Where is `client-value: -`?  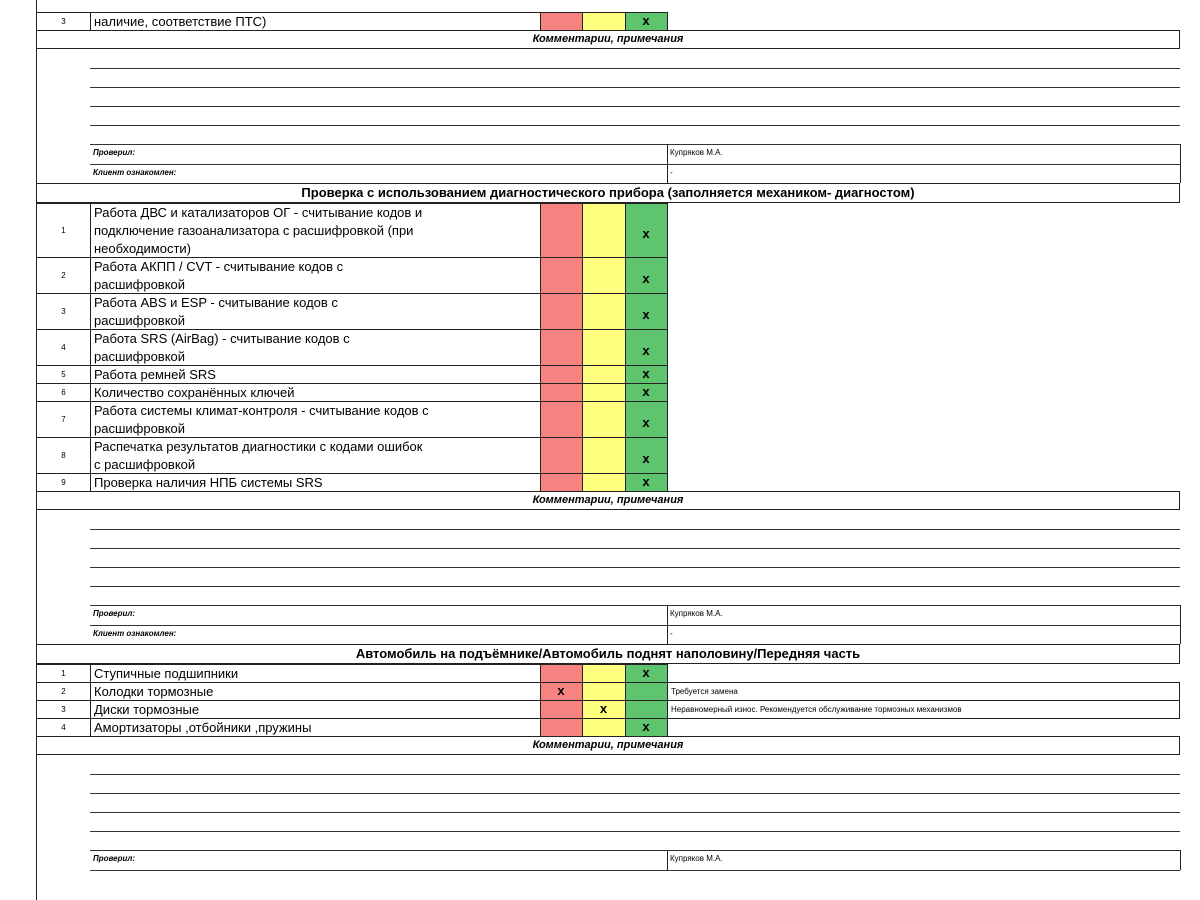 client-value: - is located at coordinates (671, 633).